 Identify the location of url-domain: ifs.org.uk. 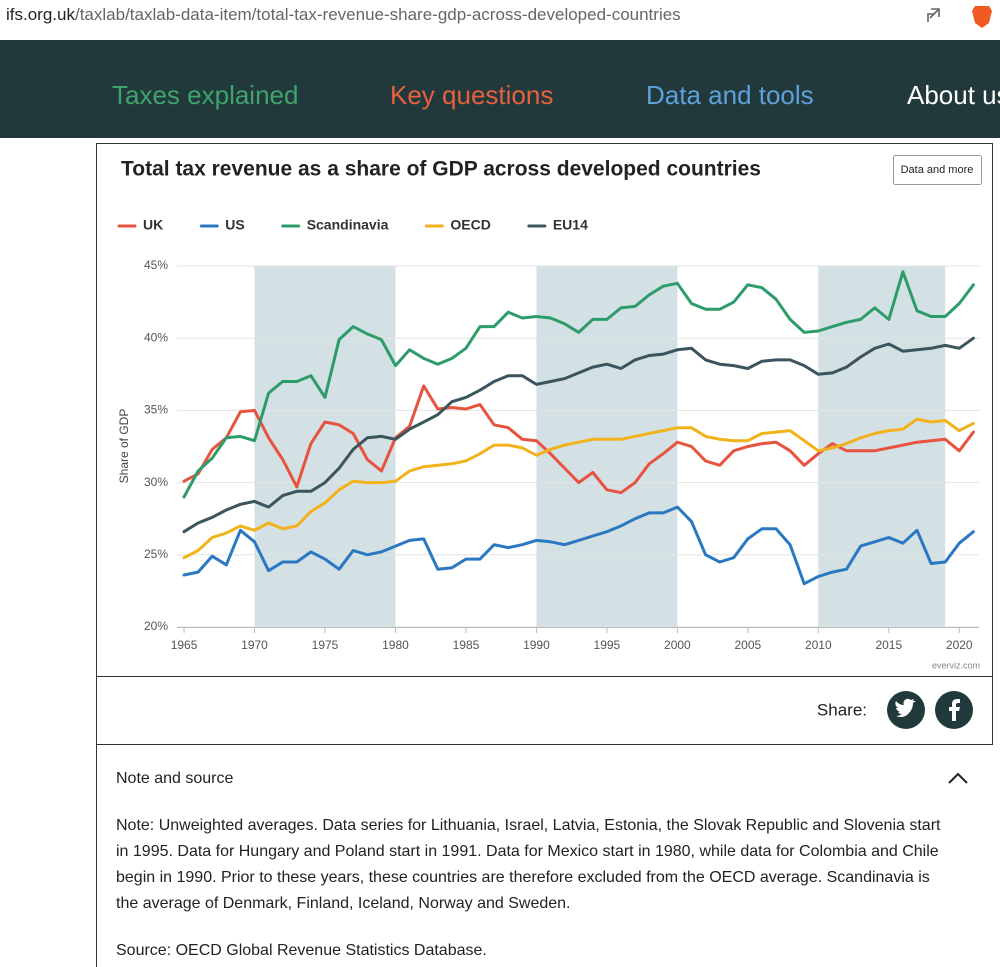
(40, 14).